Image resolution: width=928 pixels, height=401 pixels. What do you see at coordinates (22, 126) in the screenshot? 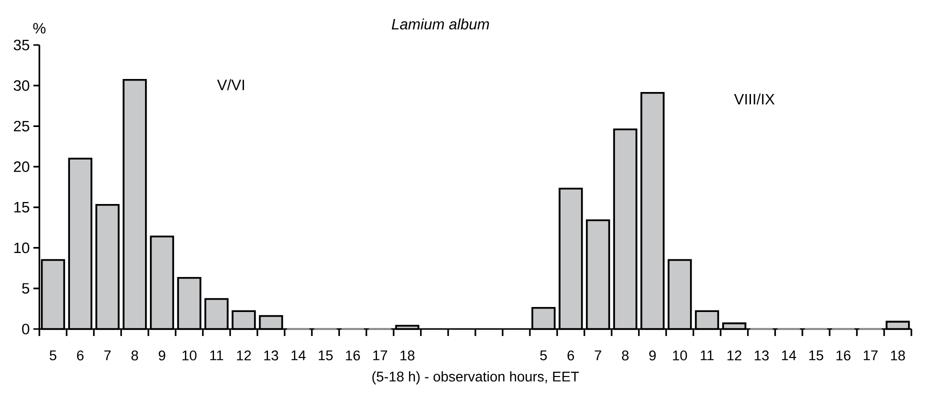
I see `y-tick-label: 25` at bounding box center [22, 126].